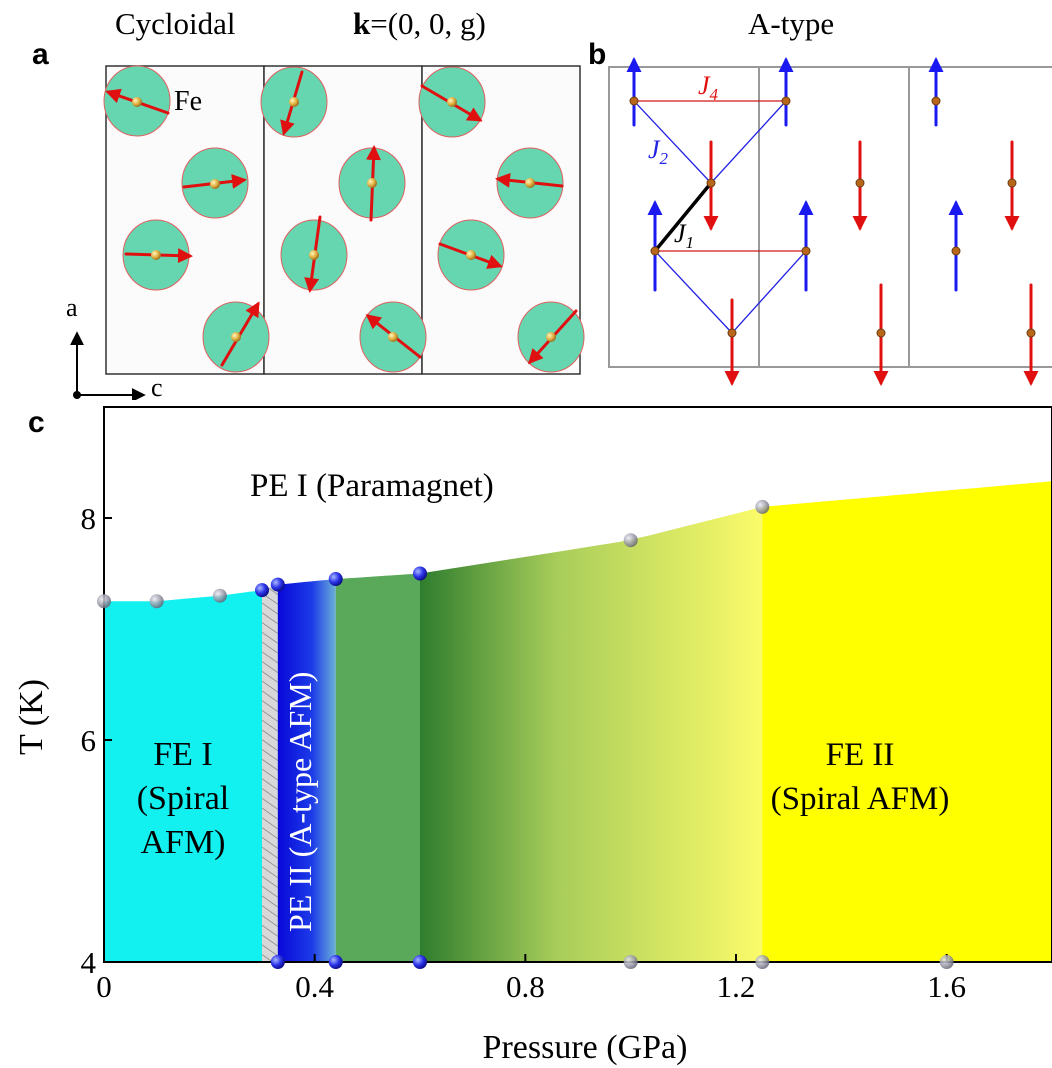  I want to click on phase-label-fe1: FE I (Spiral AFM), so click(183, 799).